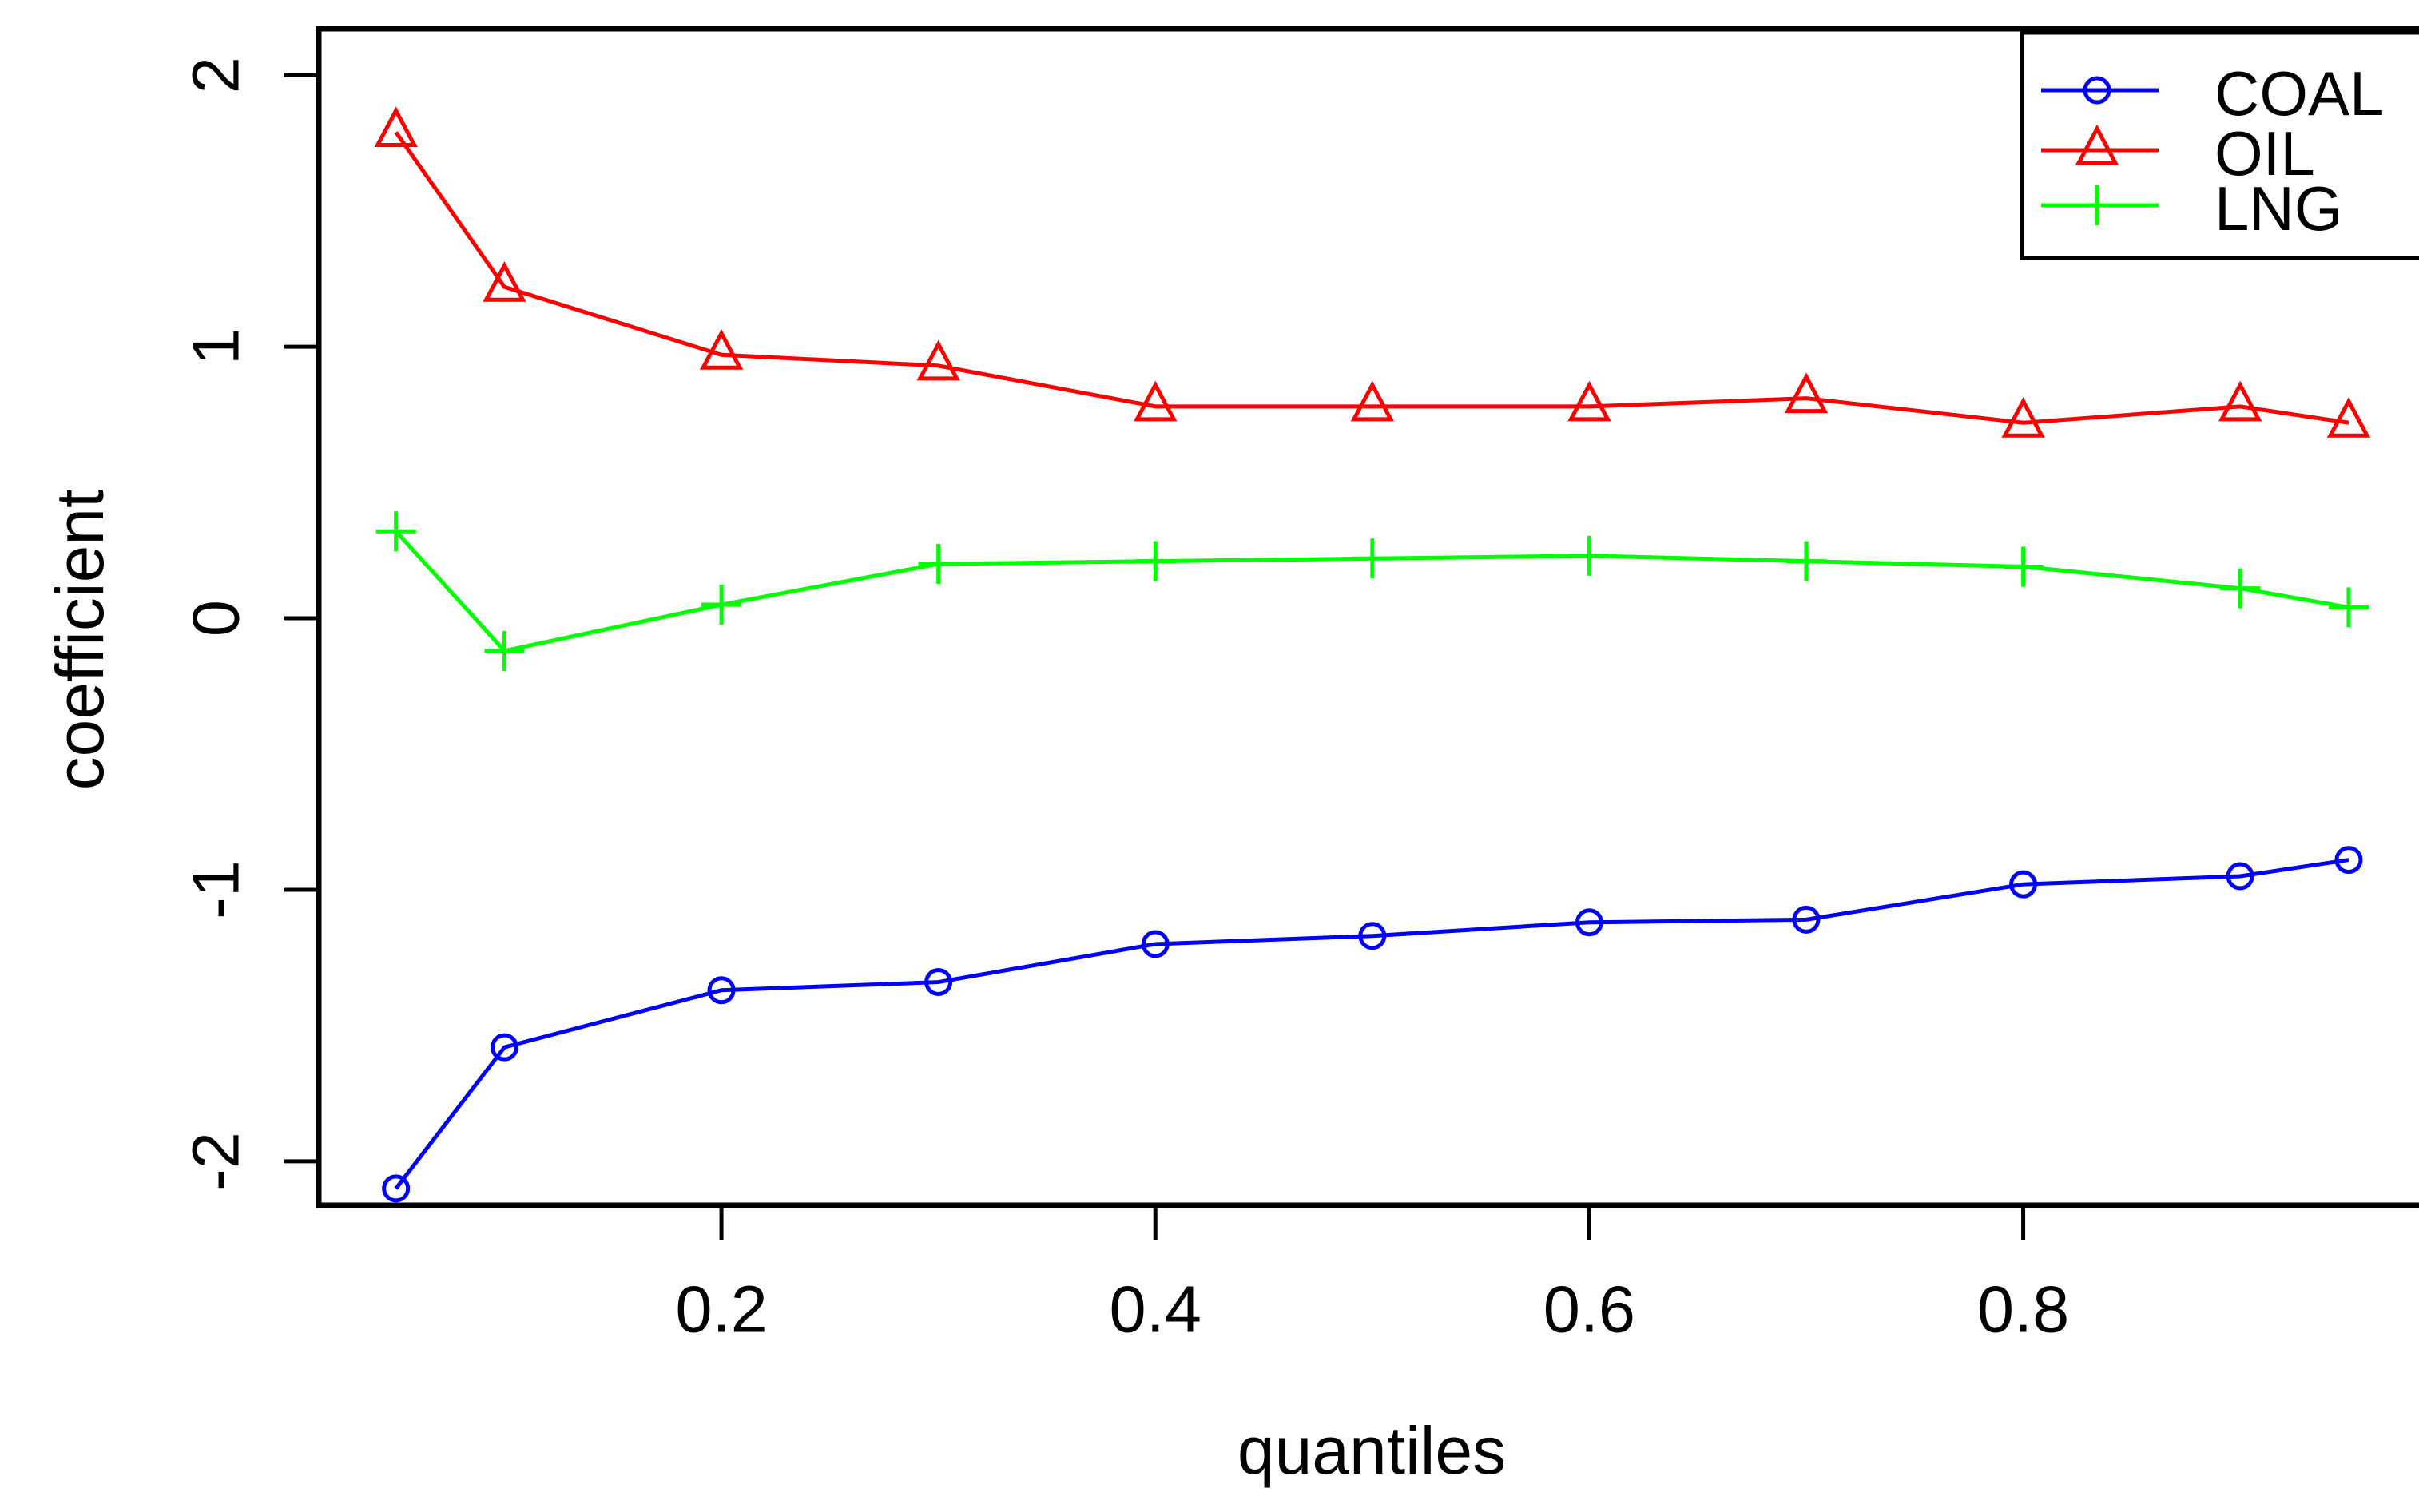  I want to click on legend-marker-plus, so click(2097, 205).